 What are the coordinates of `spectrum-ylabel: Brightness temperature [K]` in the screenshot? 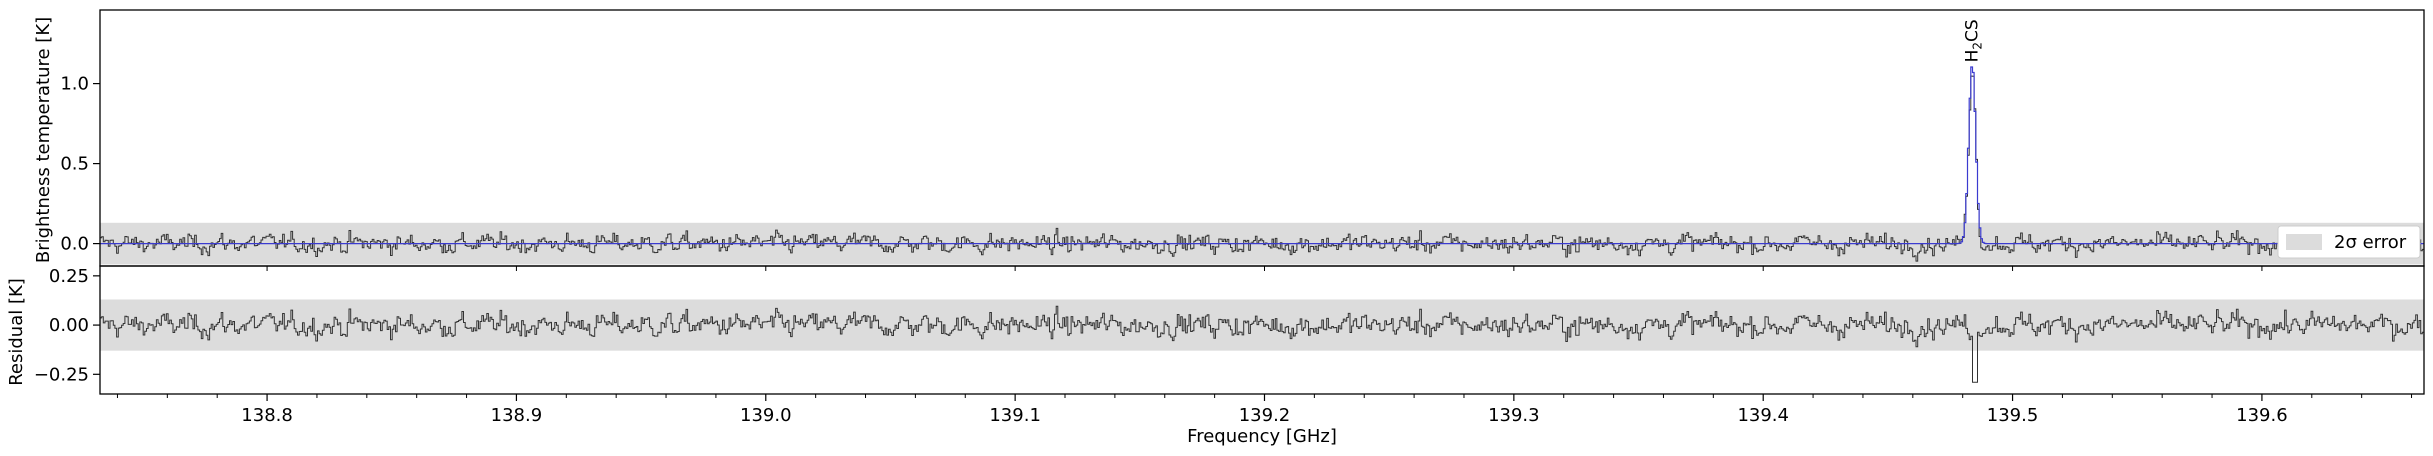 It's located at (43, 140).